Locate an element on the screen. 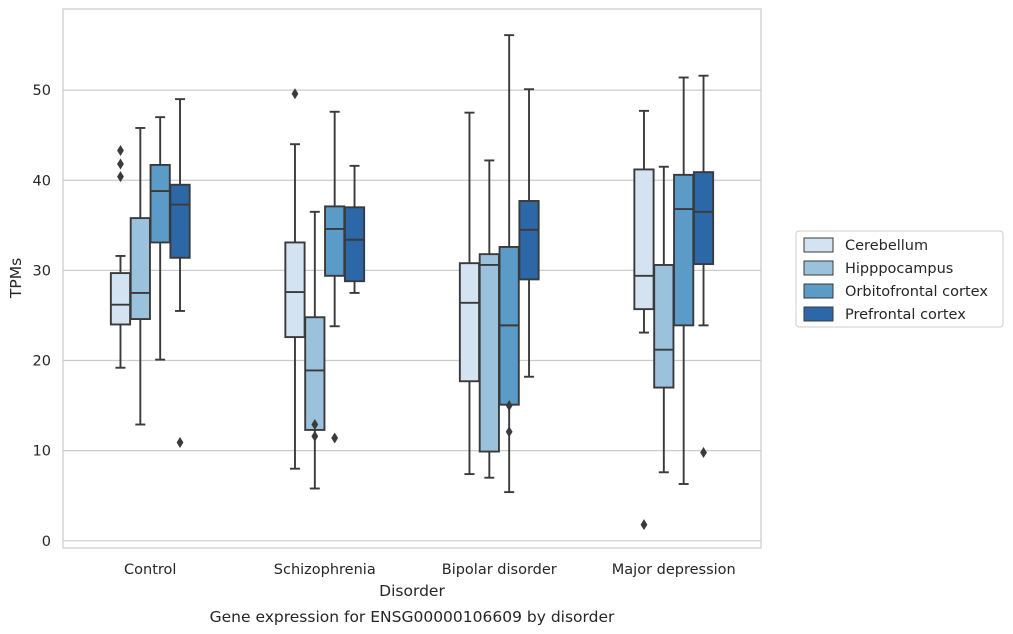 This screenshot has width=1013, height=634. y-axis-label: TPMs is located at coordinates (16, 278).